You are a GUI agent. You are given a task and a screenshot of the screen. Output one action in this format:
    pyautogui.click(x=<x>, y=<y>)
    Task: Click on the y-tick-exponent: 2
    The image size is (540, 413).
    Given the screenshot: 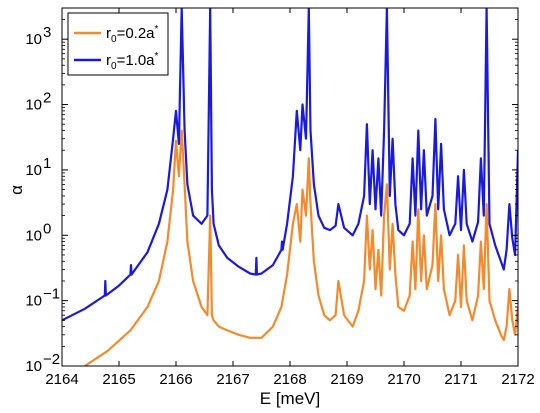 What is the action you would take?
    pyautogui.click(x=47, y=98)
    